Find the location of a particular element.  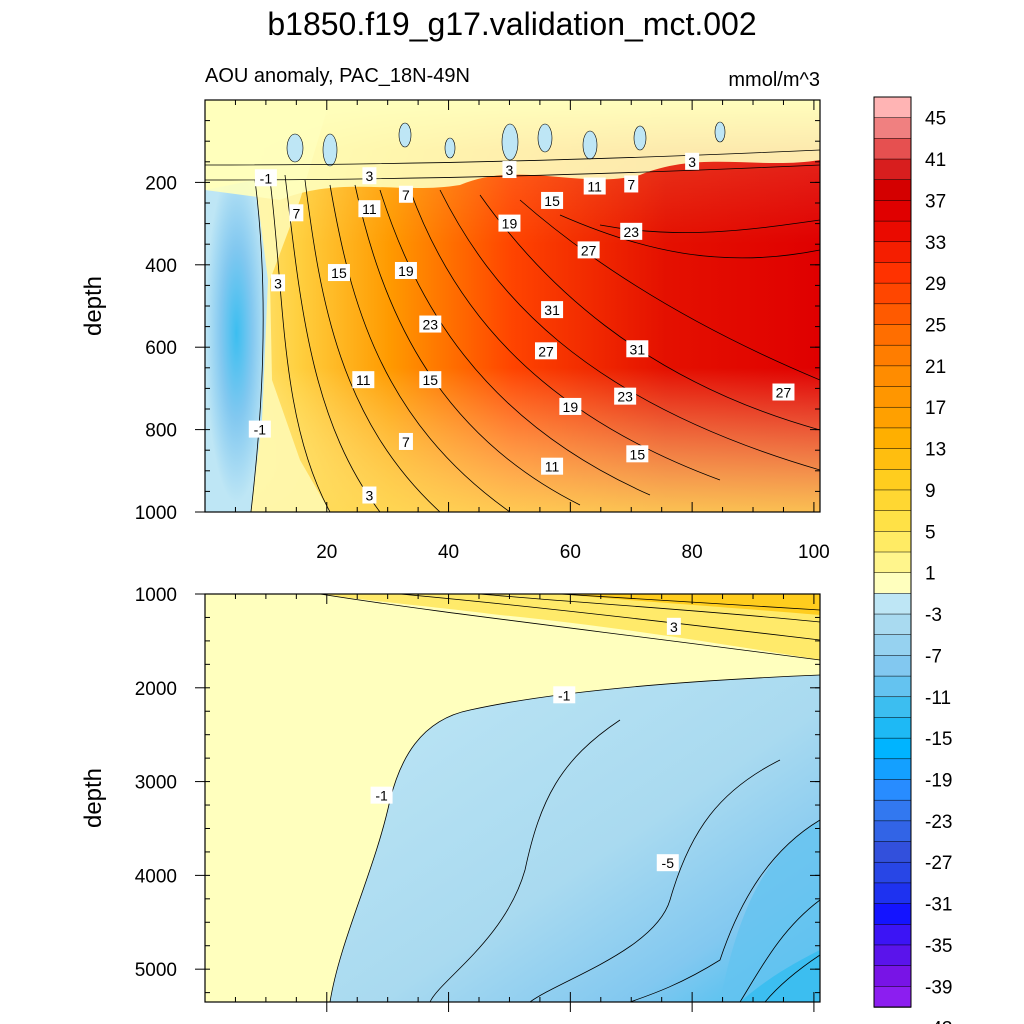

svg-text: -5 is located at coordinates (668, 863).